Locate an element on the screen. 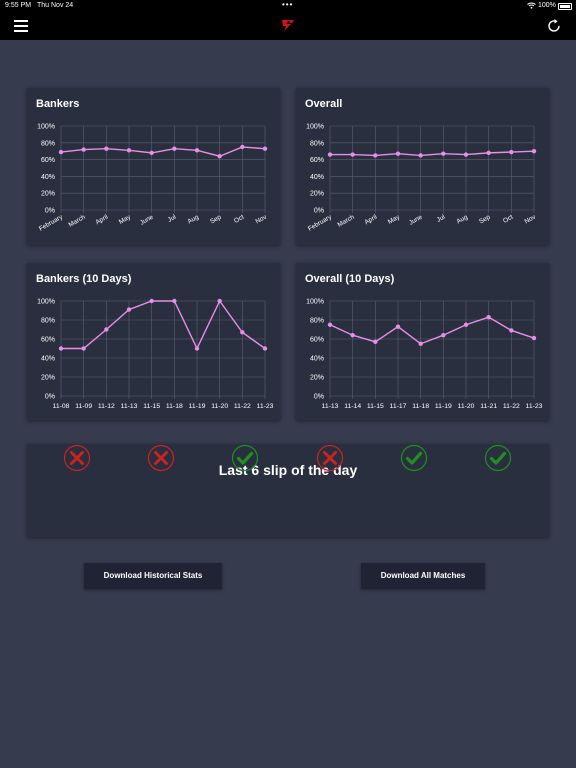  x-tick-label: Sep is located at coordinates (216, 219).